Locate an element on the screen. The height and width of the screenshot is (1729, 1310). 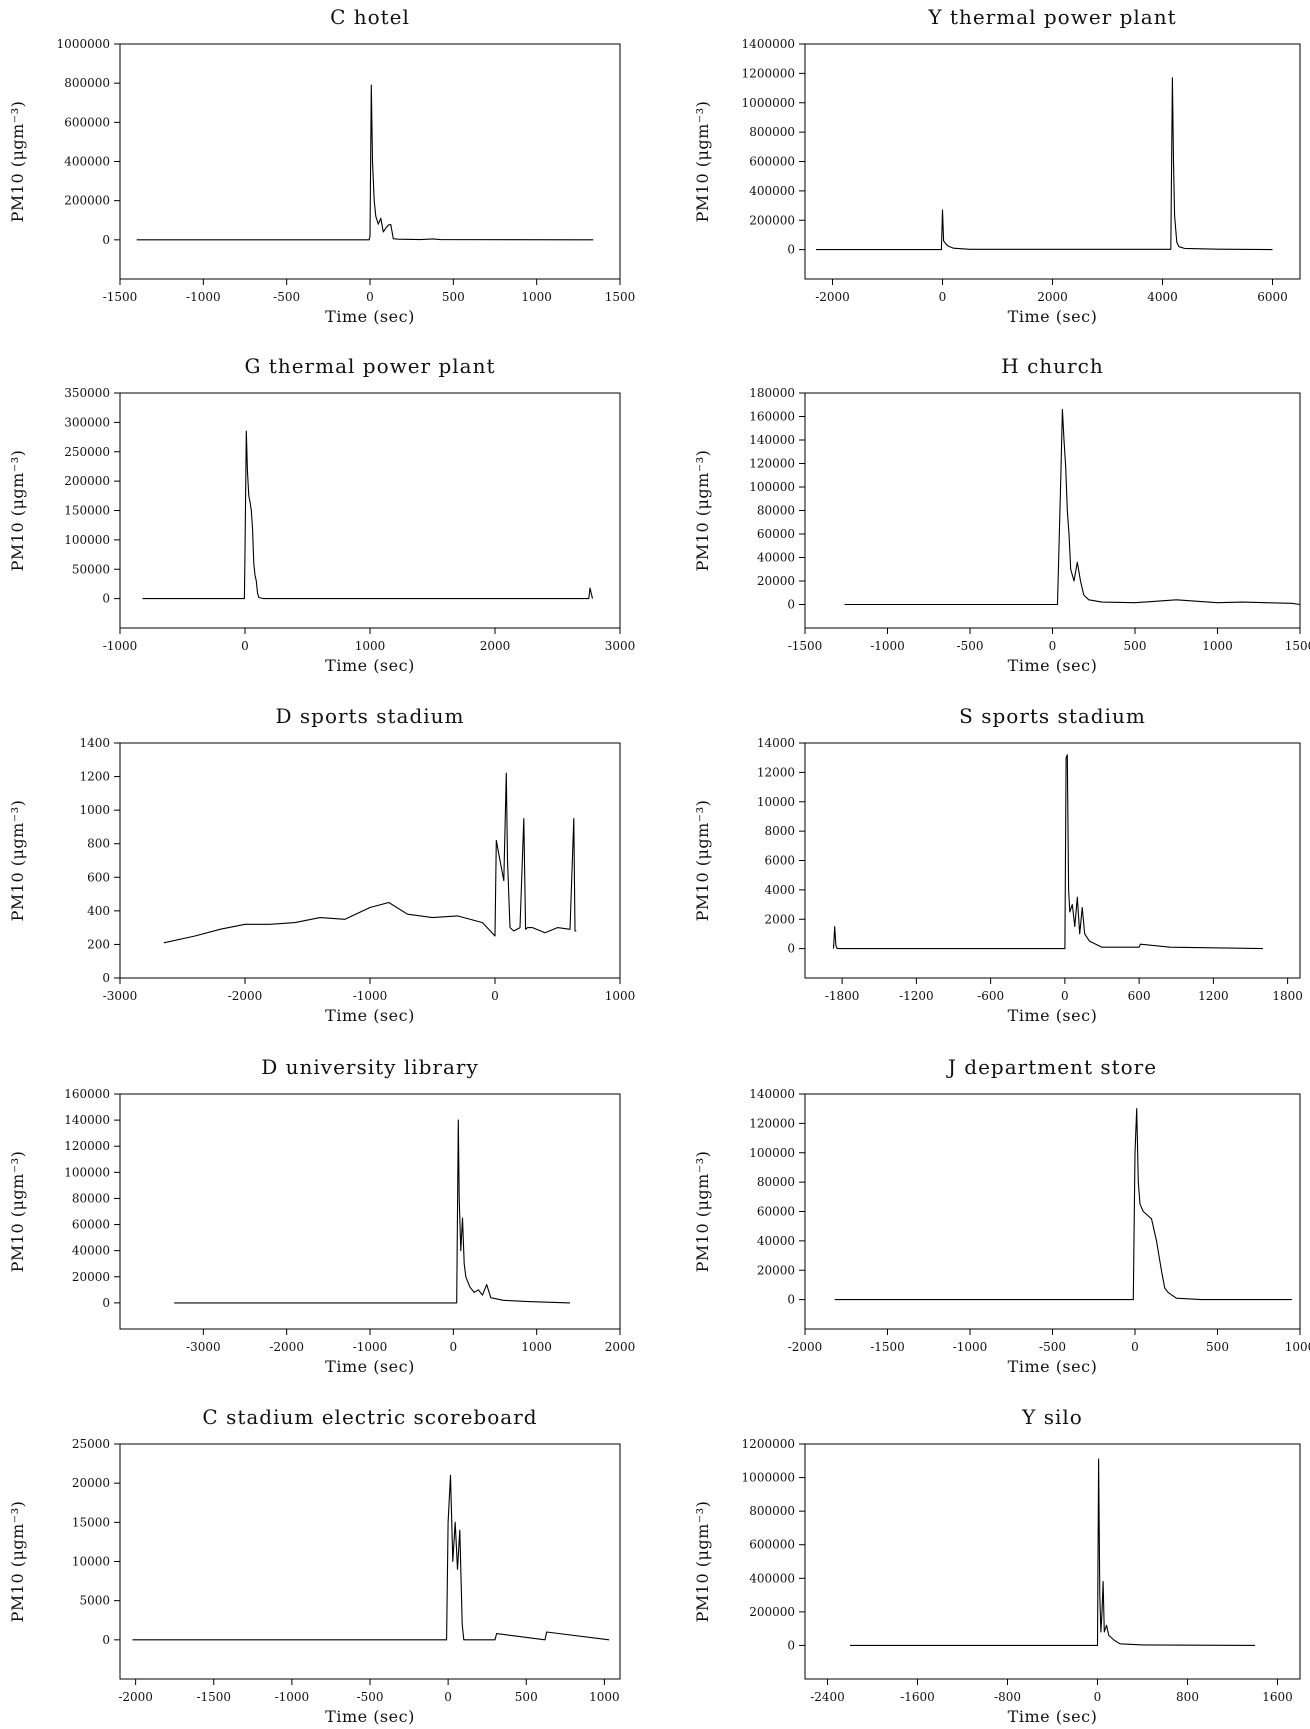
y-tick-label: 12000 is located at coordinates (776, 772).